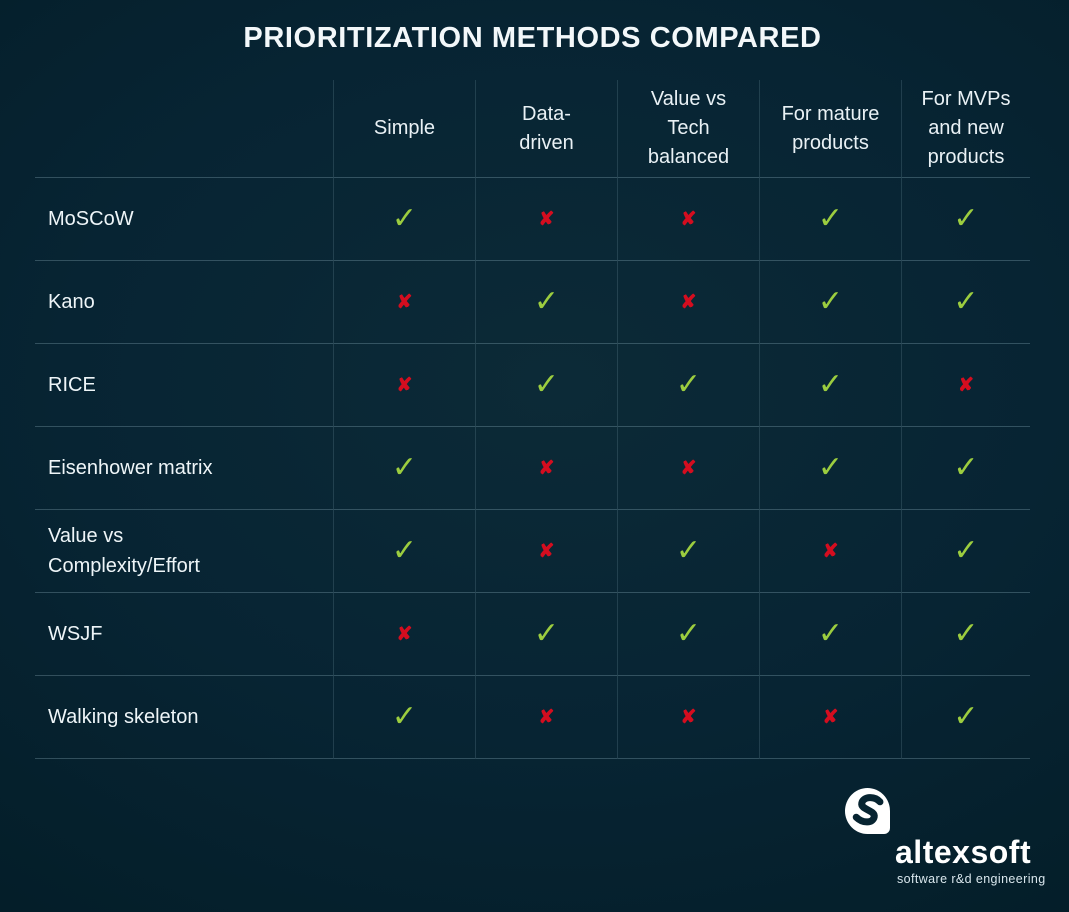 This screenshot has height=912, width=1069. I want to click on row-label: RICE, so click(184, 385).